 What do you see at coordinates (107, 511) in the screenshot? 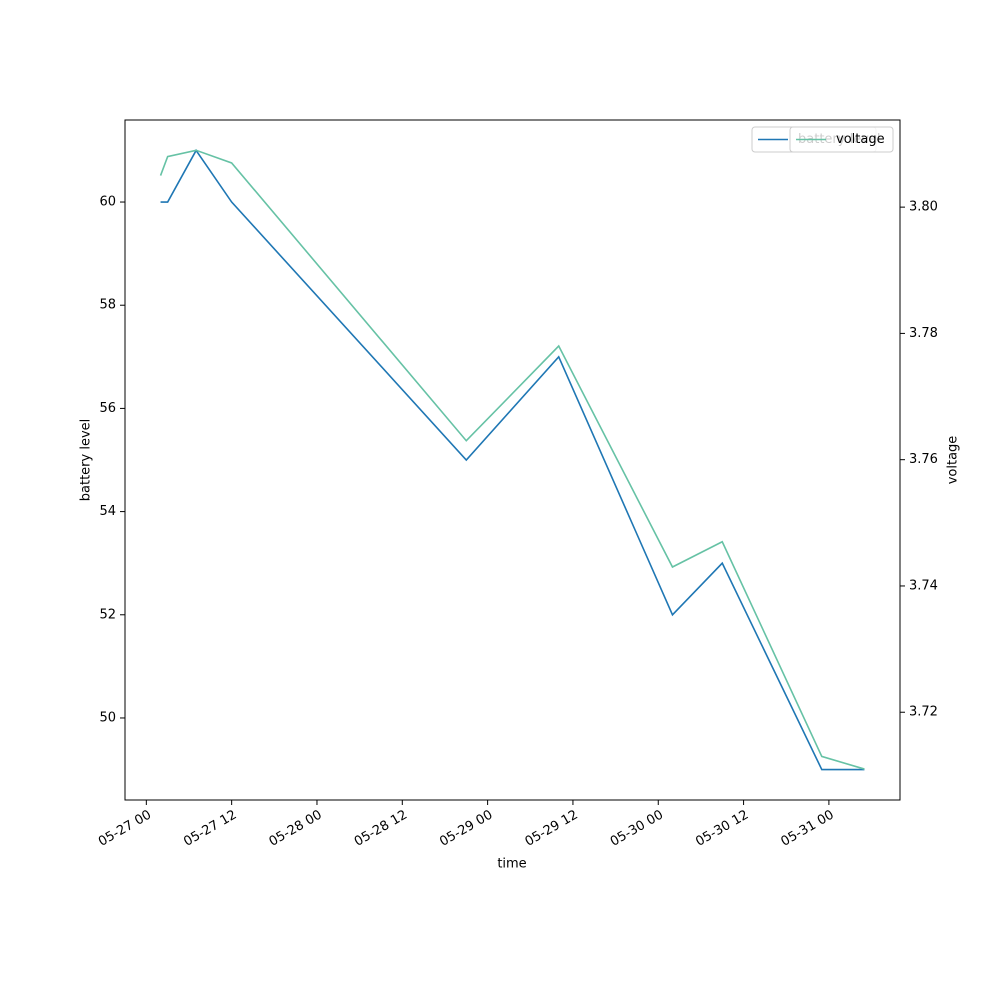
I see `y-tick-label: 54` at bounding box center [107, 511].